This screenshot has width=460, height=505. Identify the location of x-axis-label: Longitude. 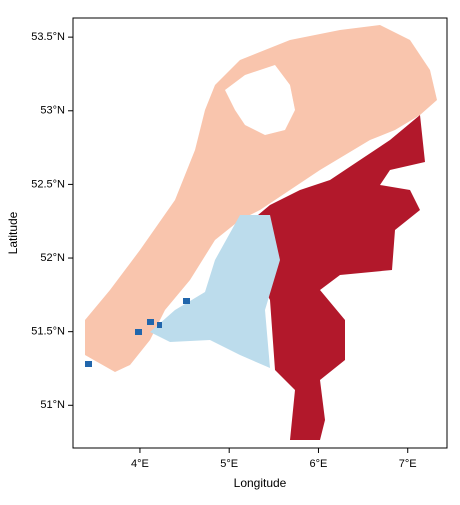
(260, 483).